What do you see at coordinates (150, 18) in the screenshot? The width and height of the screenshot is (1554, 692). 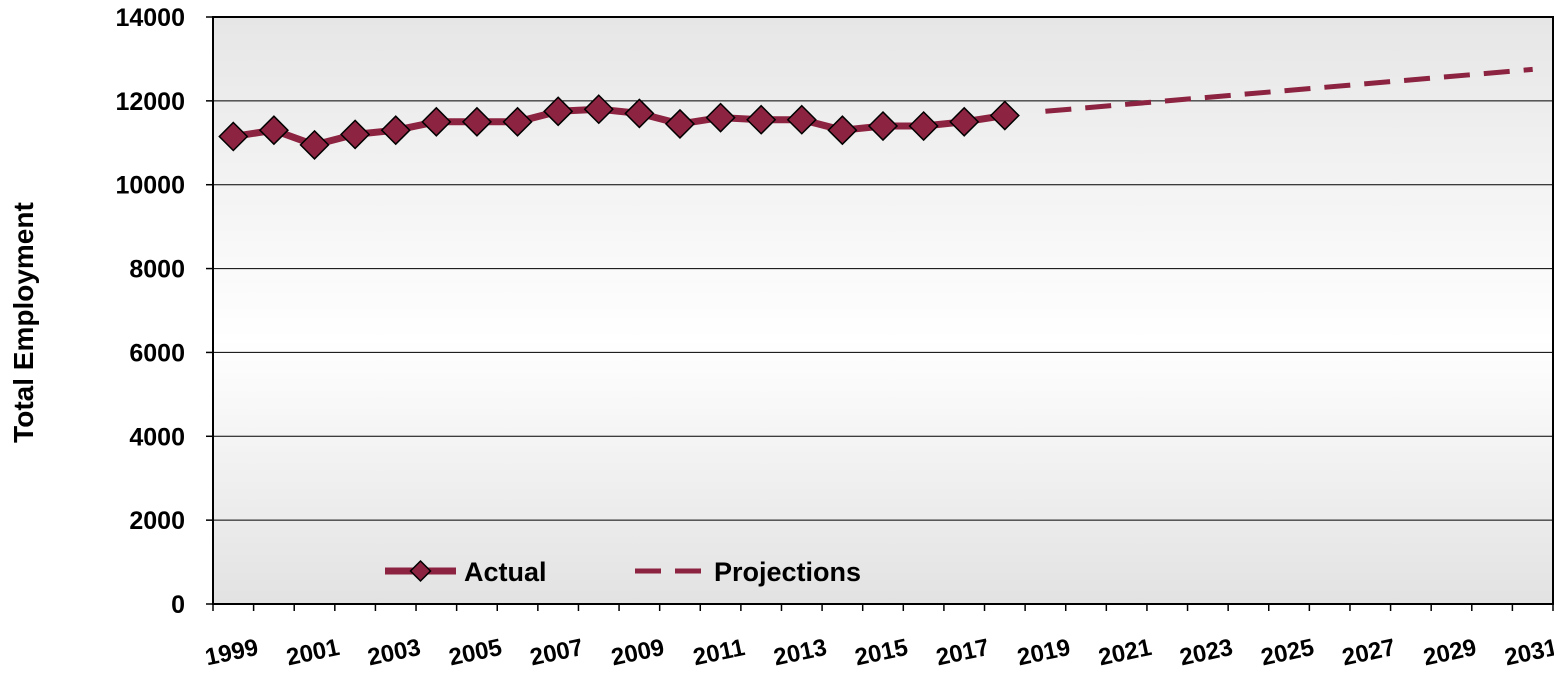 I see `y-tick-label: 14000` at bounding box center [150, 18].